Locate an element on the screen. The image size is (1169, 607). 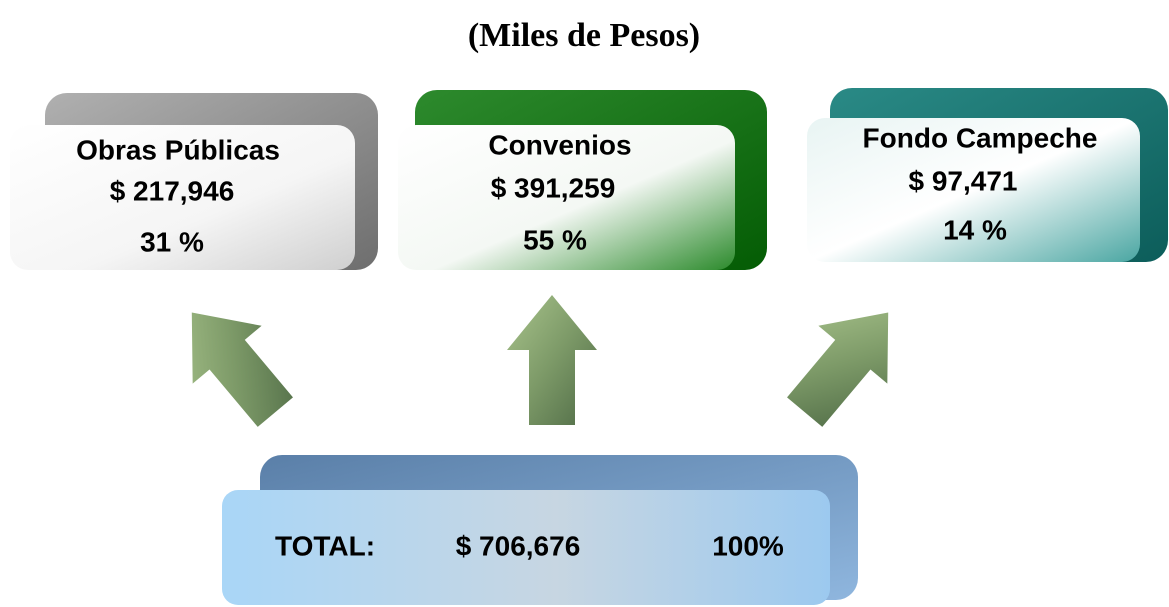
box-amount: $ 391,259 is located at coordinates (553, 187).